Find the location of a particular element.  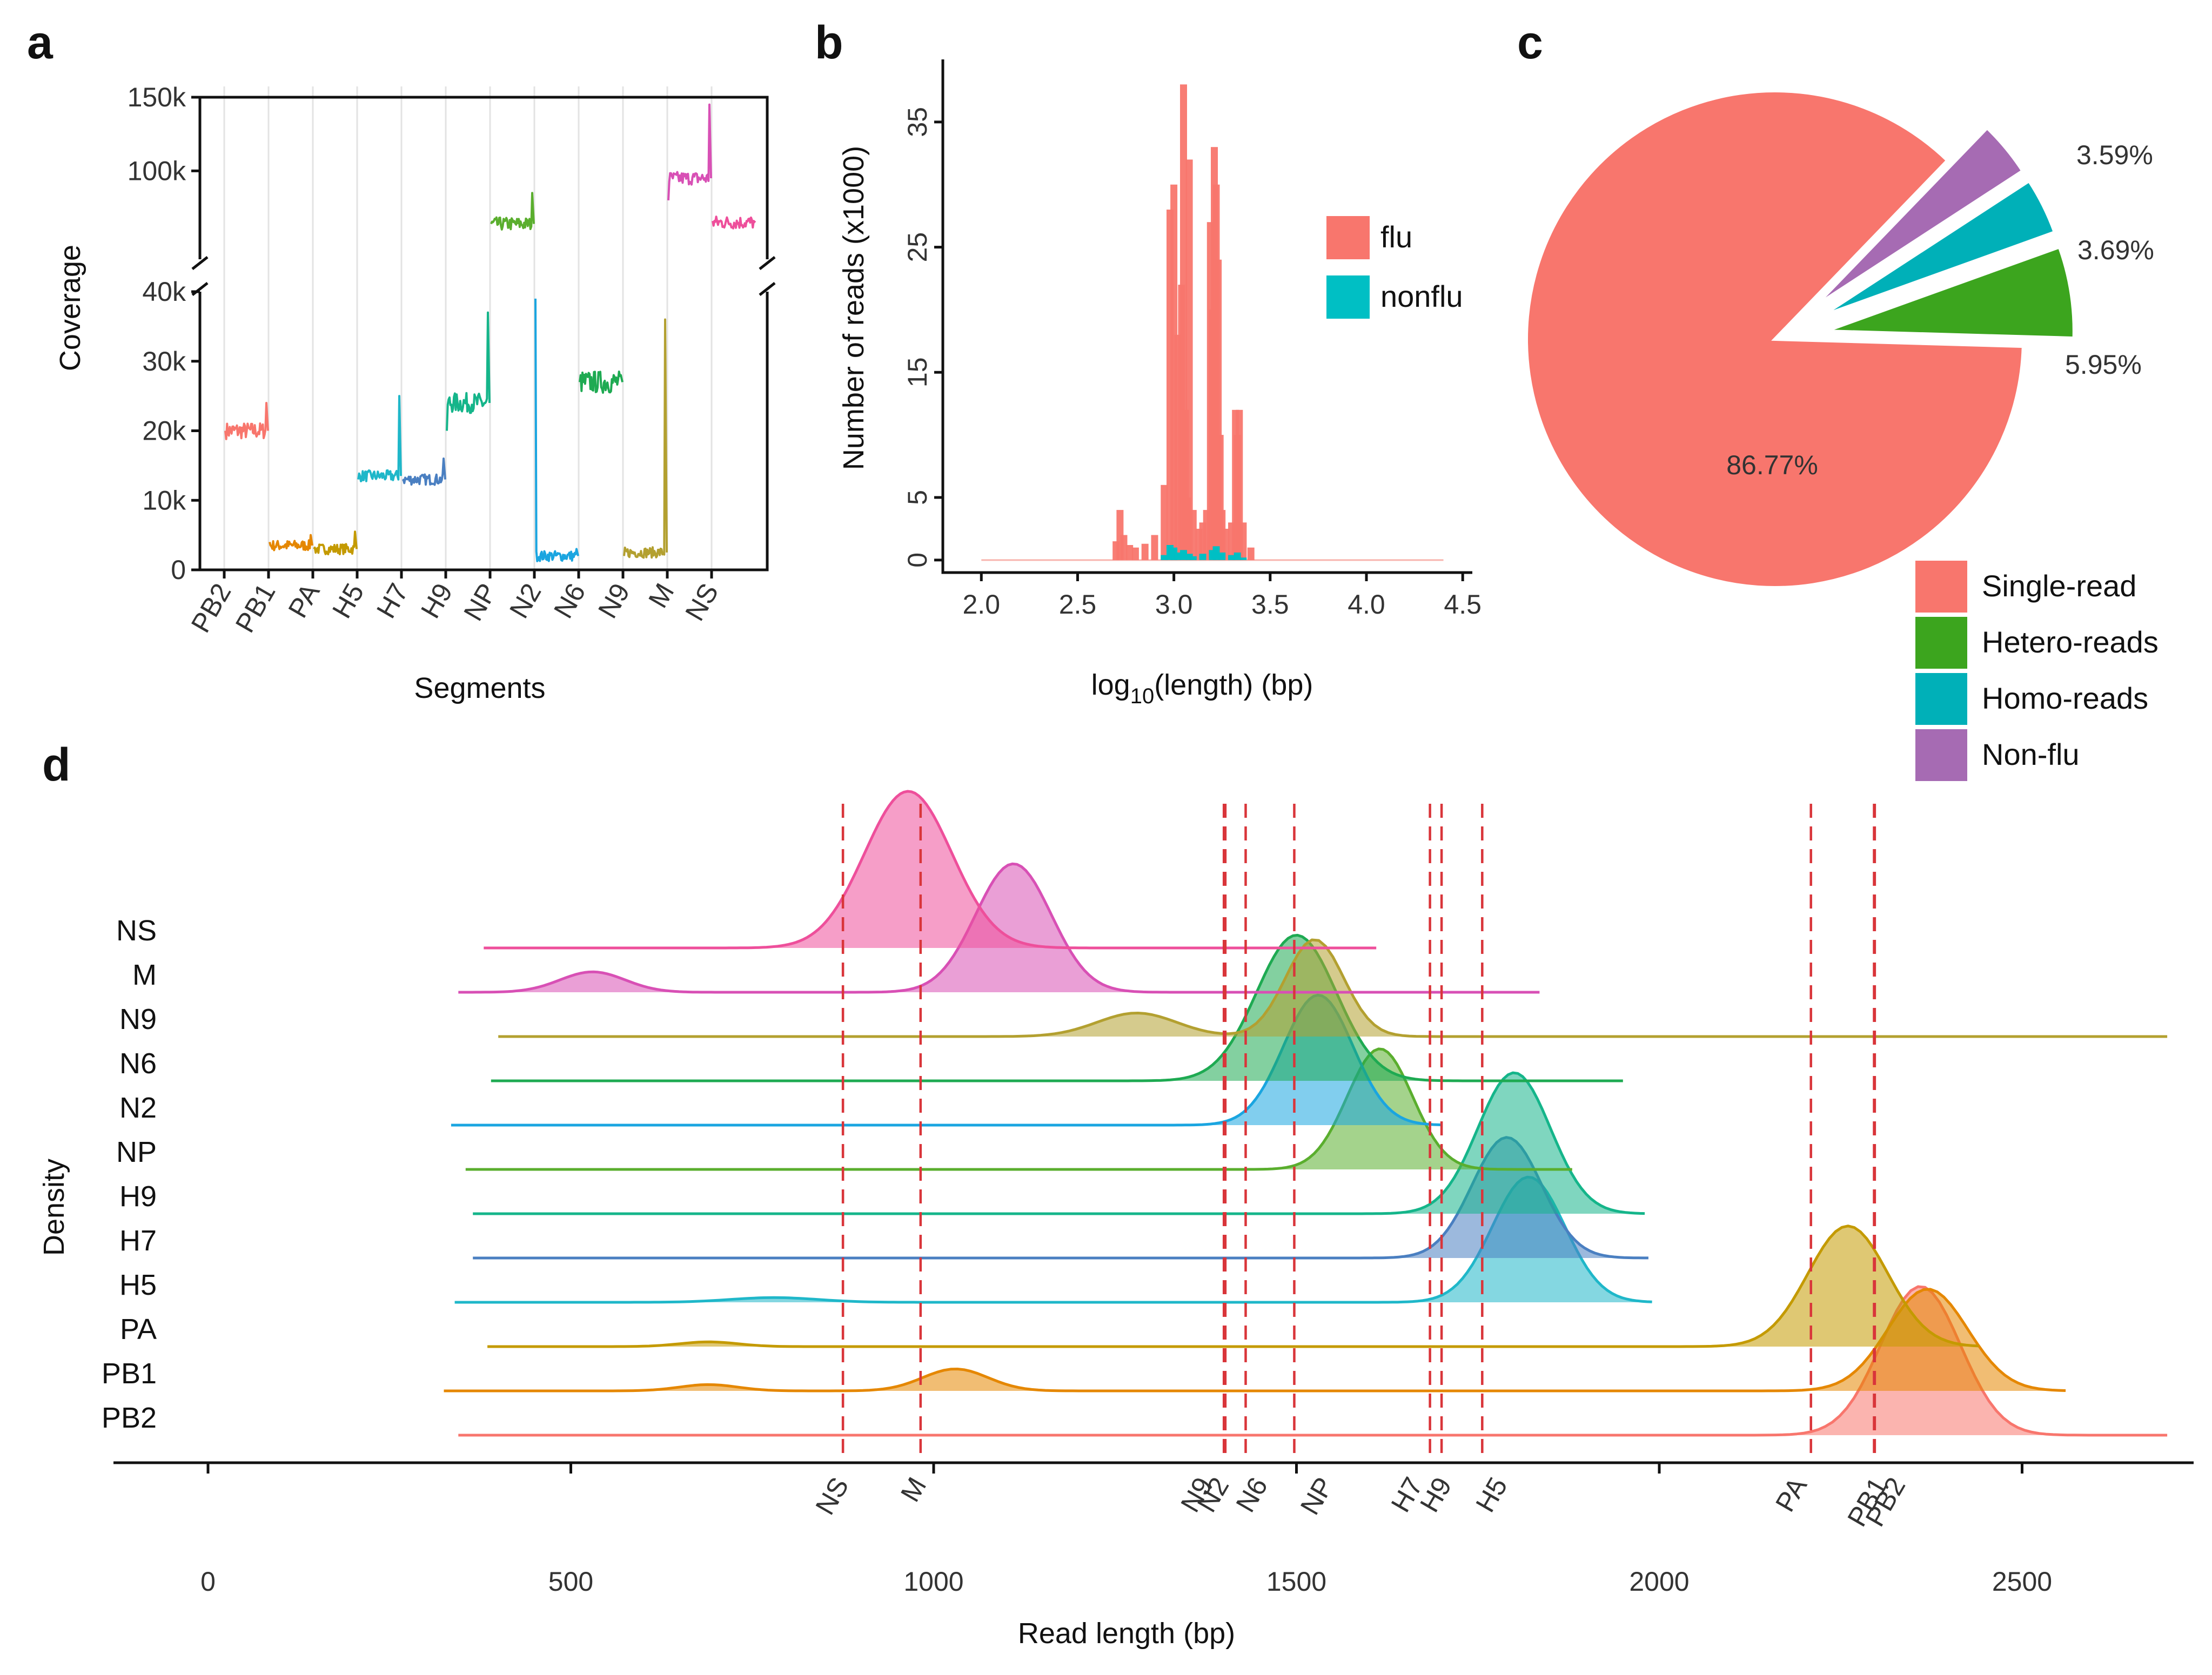

panel-d-x-axis-title: Read length (bp) is located at coordinates (1127, 1633).